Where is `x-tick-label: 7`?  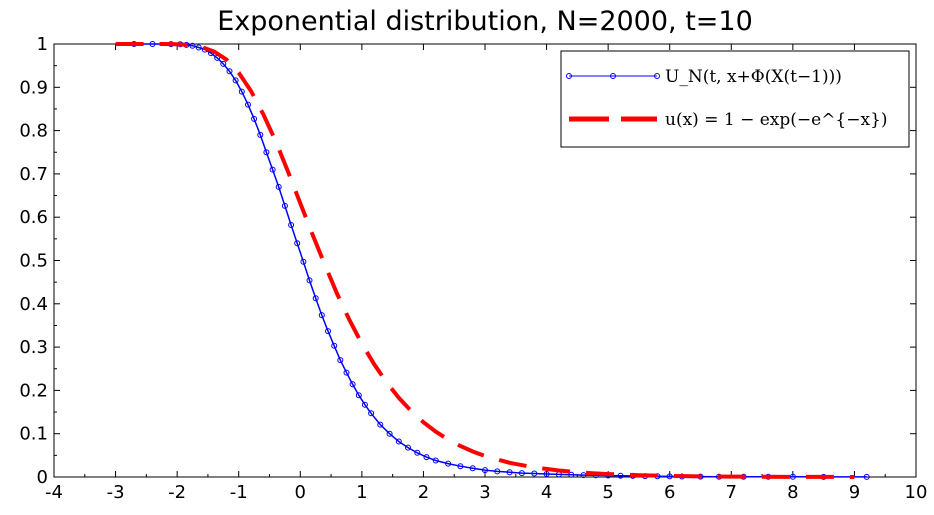 x-tick-label: 7 is located at coordinates (731, 492).